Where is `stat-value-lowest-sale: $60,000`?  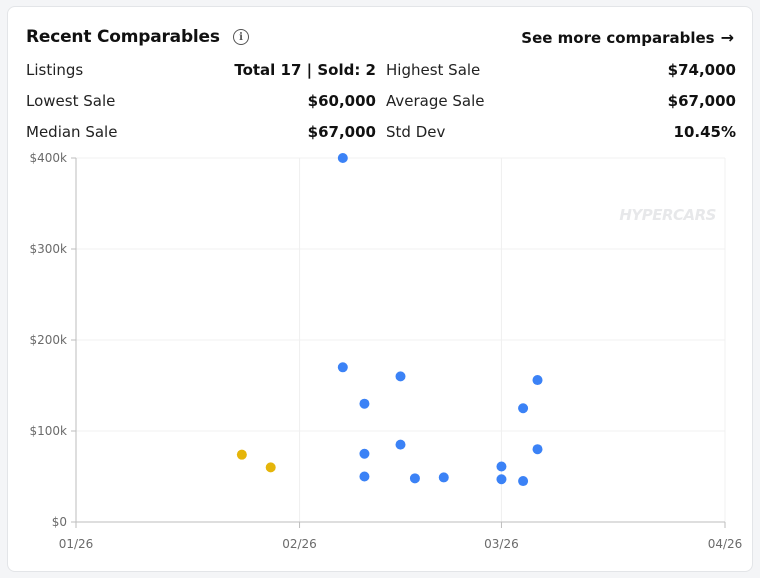
stat-value-lowest-sale: $60,000 is located at coordinates (341, 101).